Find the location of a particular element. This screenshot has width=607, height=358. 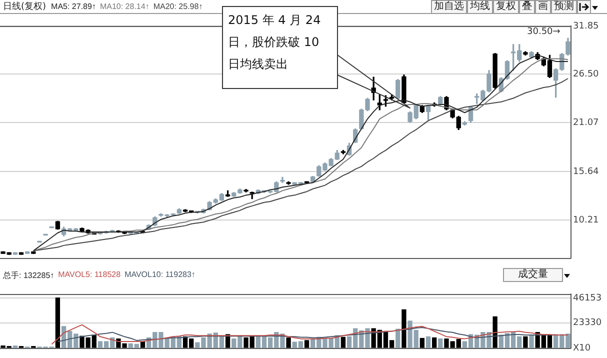

y-tick-label: 10.21 is located at coordinates (586, 221).